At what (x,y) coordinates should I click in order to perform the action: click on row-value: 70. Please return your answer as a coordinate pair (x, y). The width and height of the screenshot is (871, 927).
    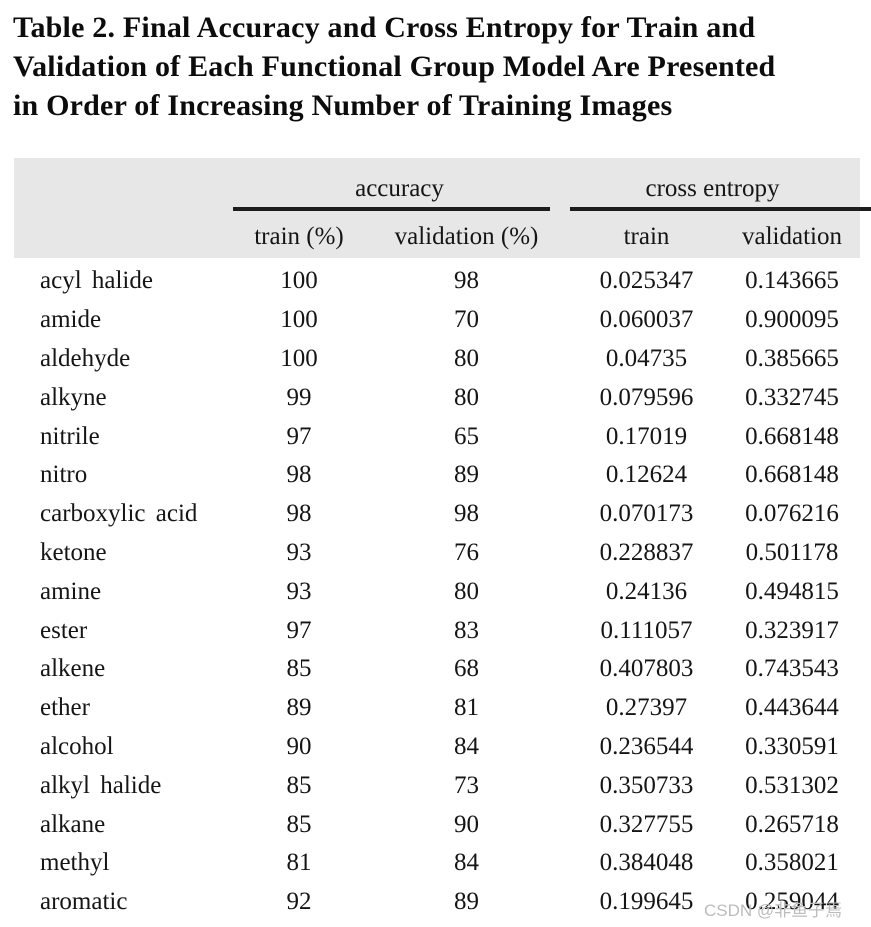
    Looking at the image, I should click on (466, 320).